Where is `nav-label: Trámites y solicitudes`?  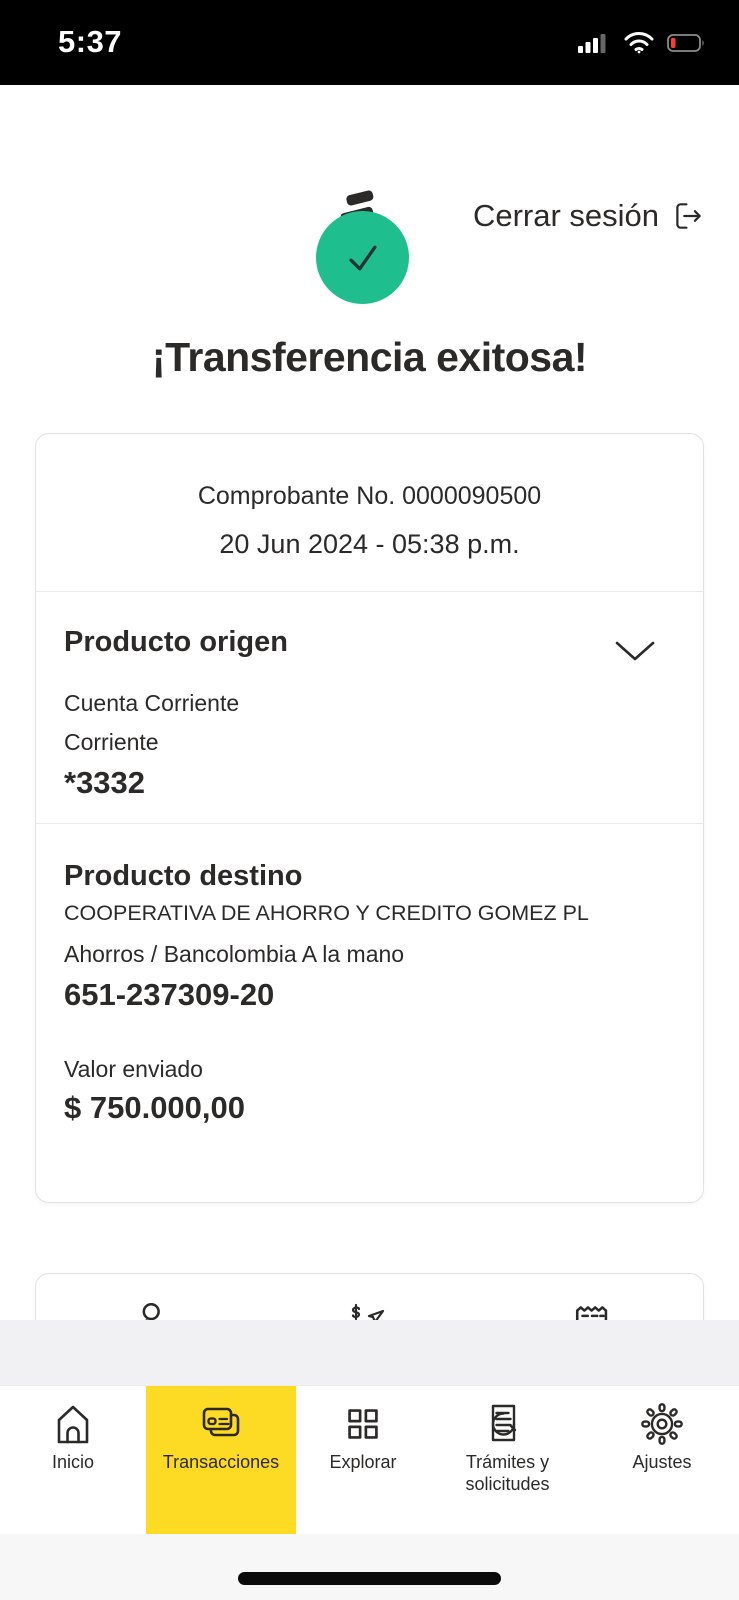
nav-label: Trámites y solicitudes is located at coordinates (507, 1473).